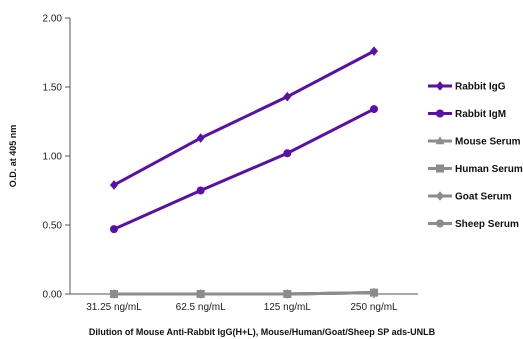  I want to click on legend-item: Rabbit IgM, so click(467, 114).